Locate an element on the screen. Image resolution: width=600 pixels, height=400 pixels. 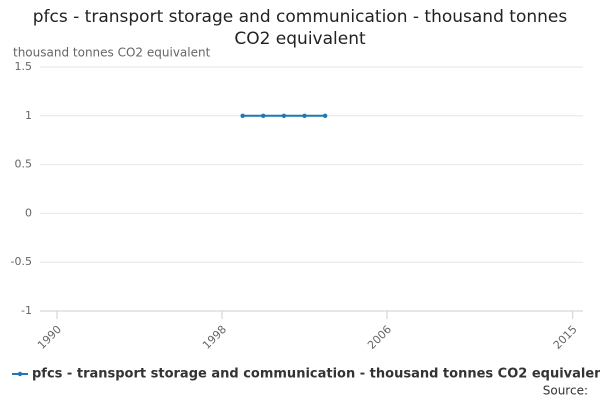
y-tick-label: 0 is located at coordinates (28, 212).